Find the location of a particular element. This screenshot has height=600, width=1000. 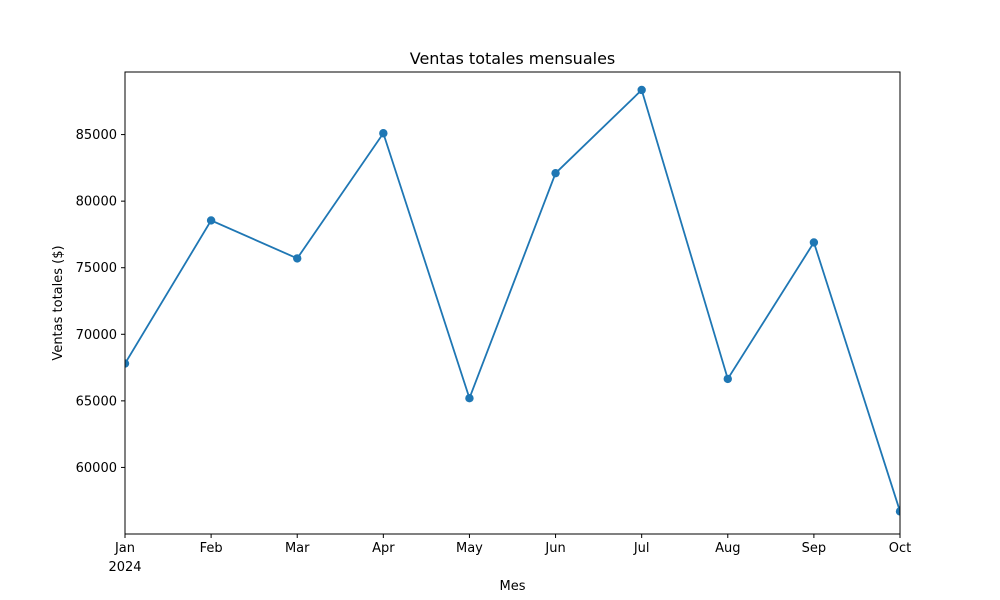

data-point-apr is located at coordinates (383, 133).